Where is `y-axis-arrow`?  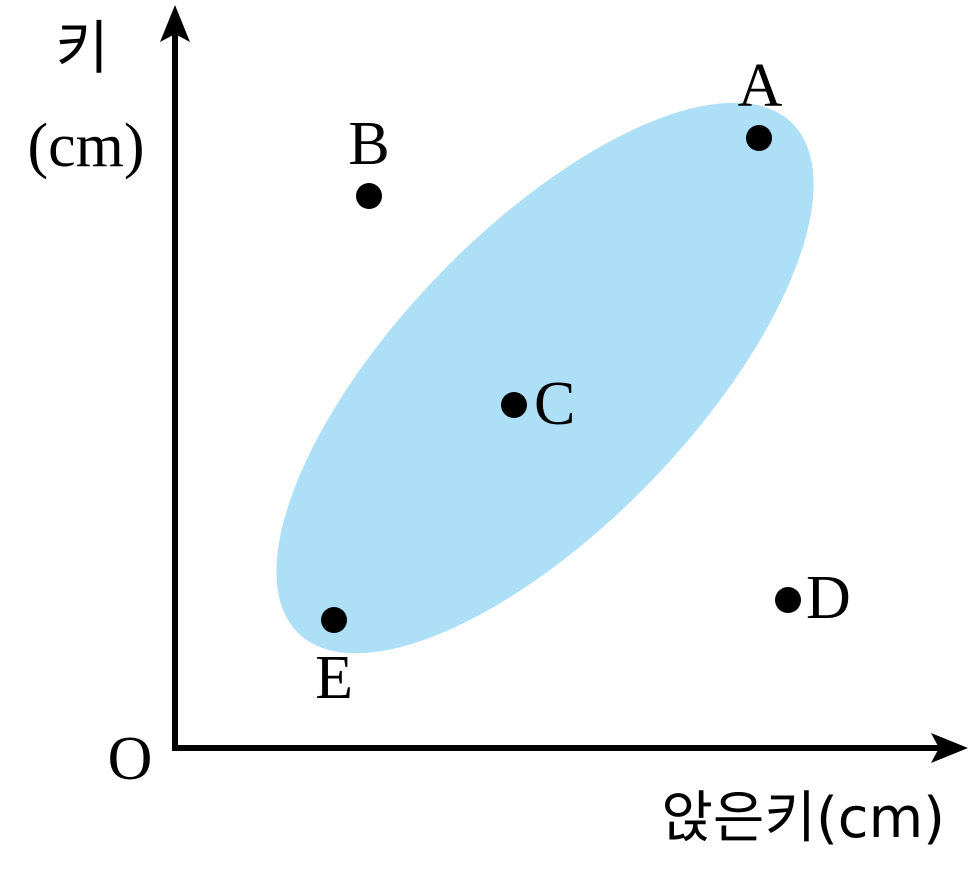
y-axis-arrow is located at coordinates (175, 23).